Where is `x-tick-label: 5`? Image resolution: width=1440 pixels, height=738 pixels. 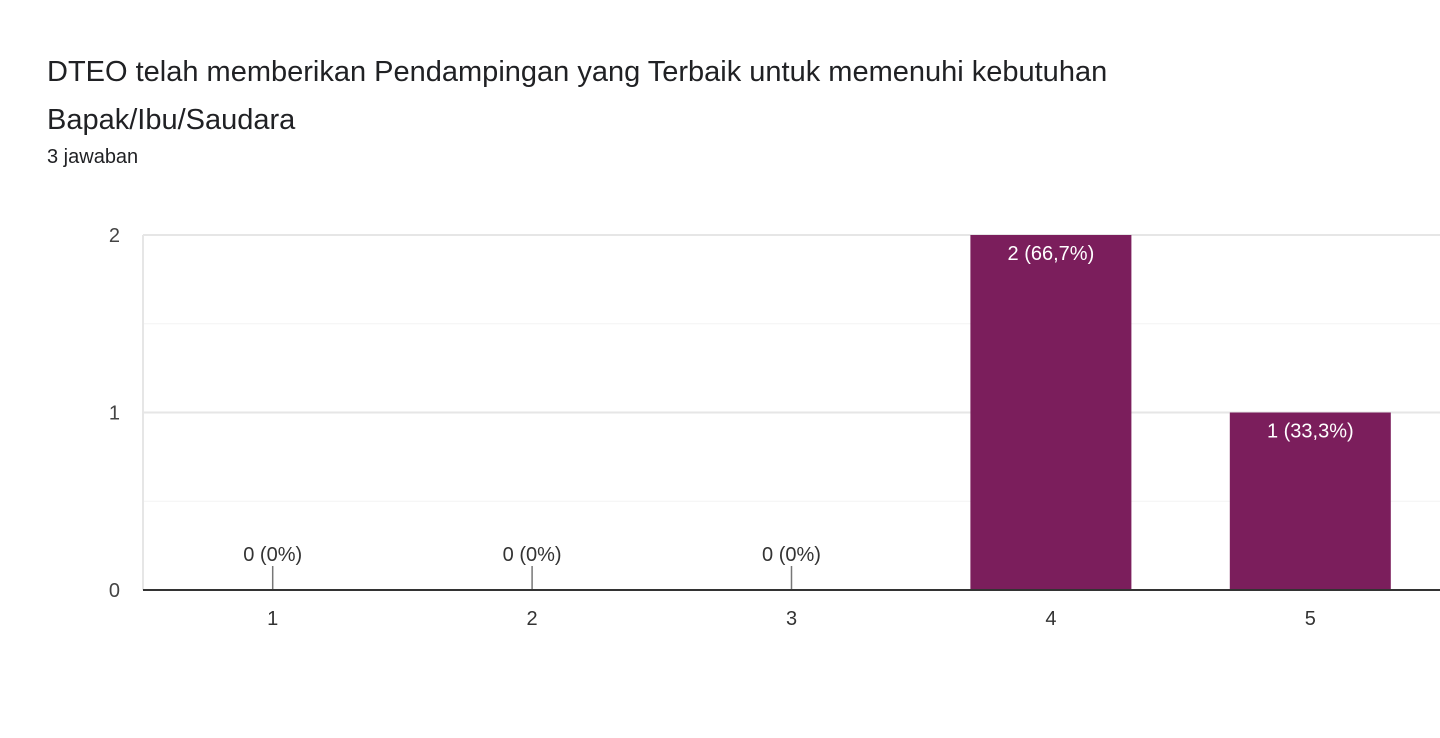
x-tick-label: 5 is located at coordinates (1310, 619).